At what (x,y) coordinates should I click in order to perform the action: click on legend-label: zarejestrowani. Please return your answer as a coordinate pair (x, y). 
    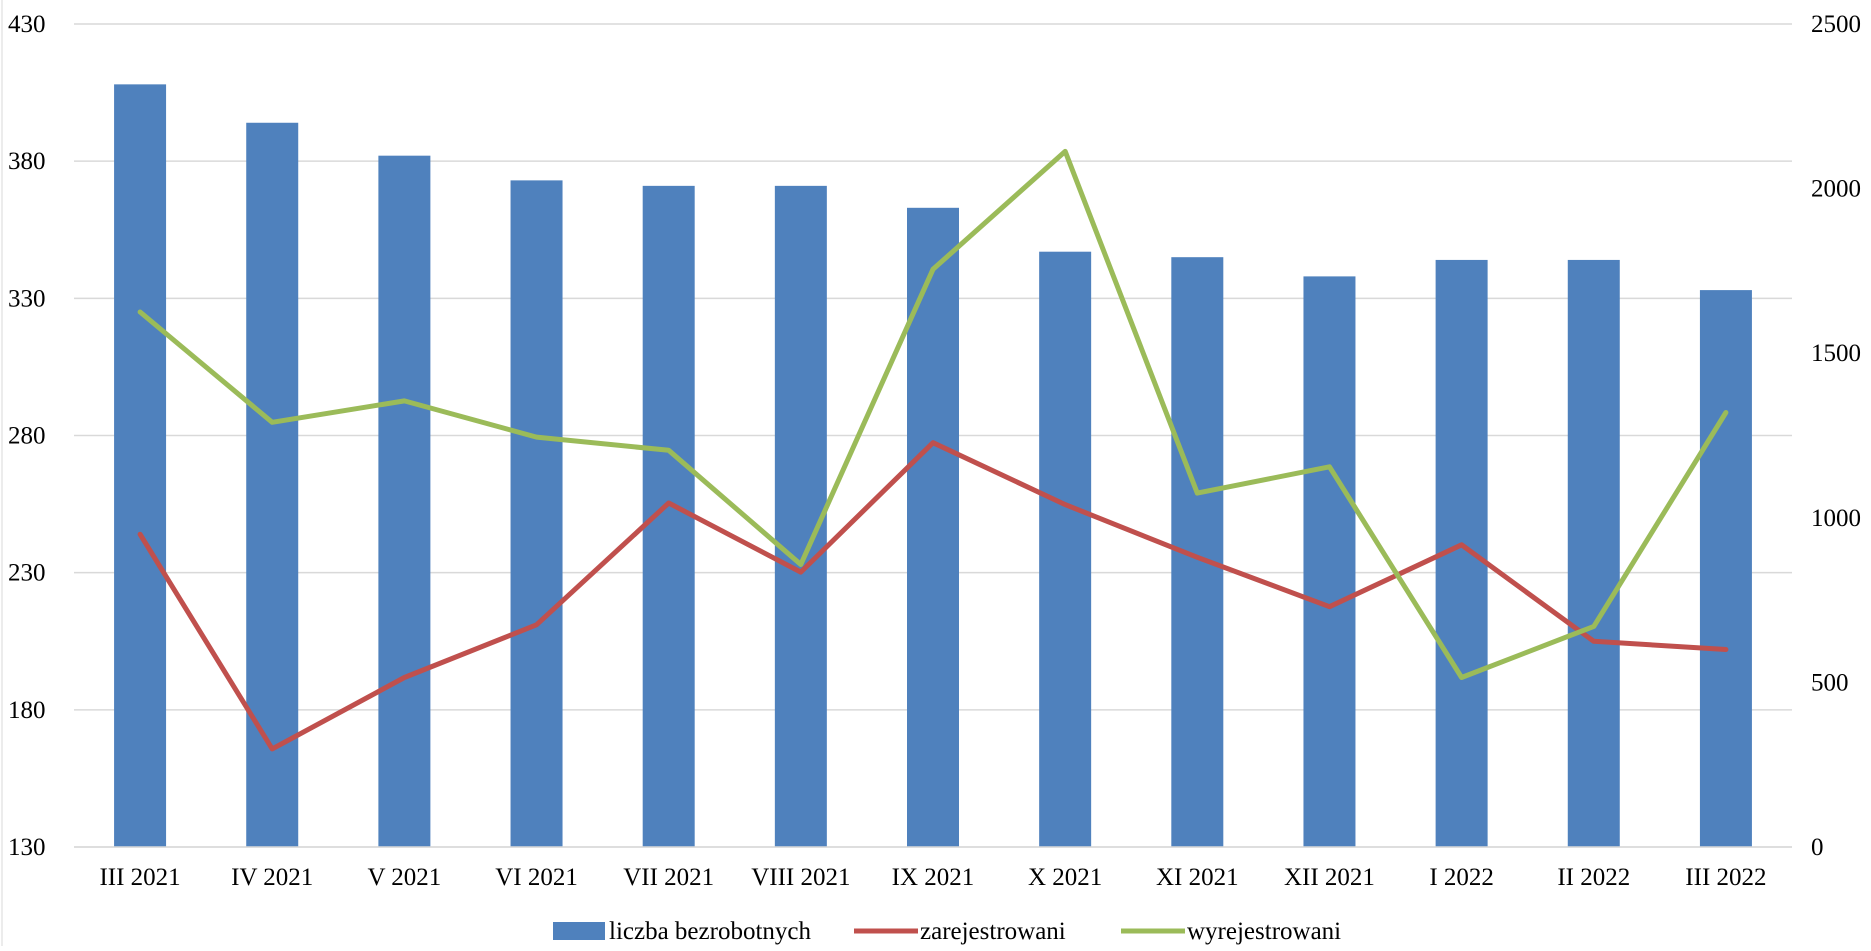
    Looking at the image, I should click on (993, 931).